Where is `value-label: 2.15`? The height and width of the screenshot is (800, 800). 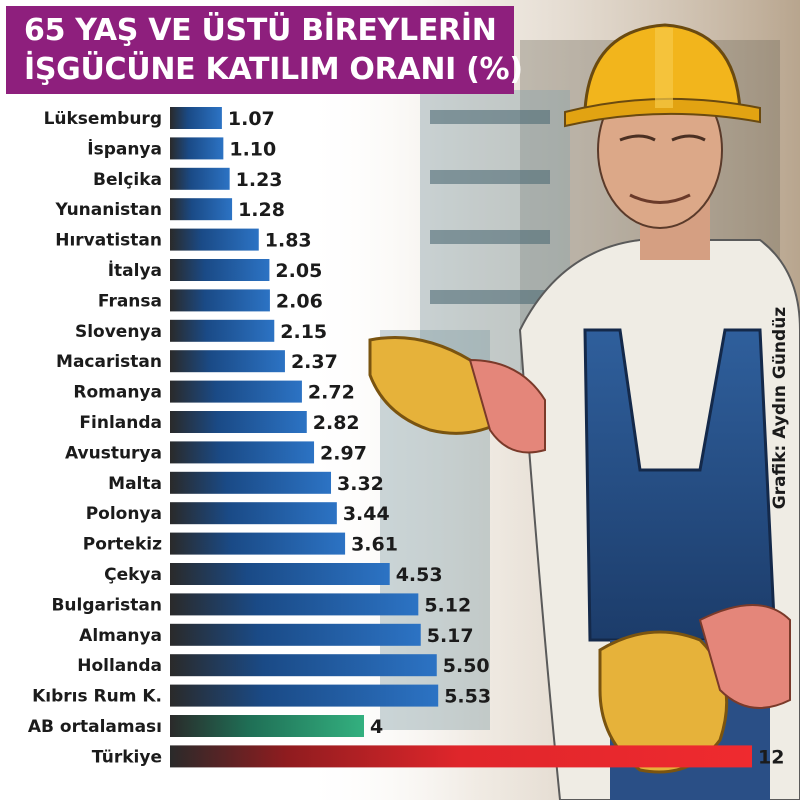
value-label: 2.15 is located at coordinates (303, 332).